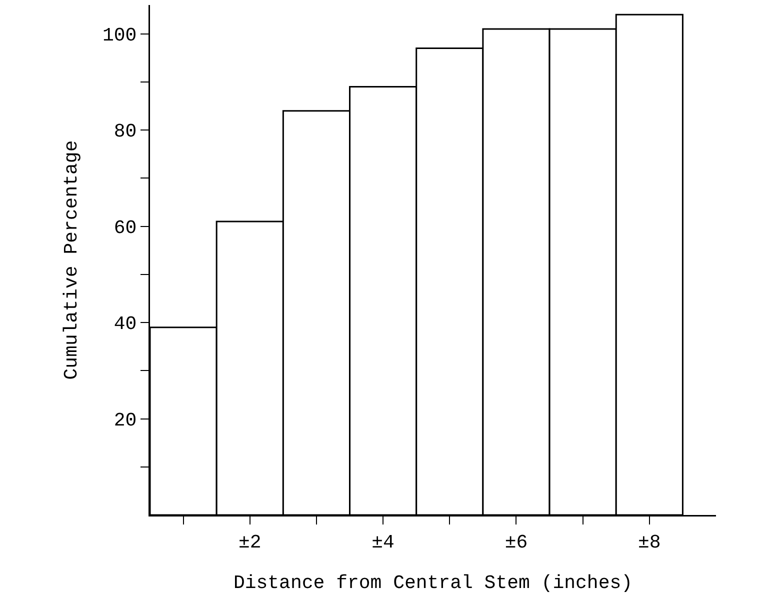 The height and width of the screenshot is (615, 761). Describe the element at coordinates (516, 542) in the screenshot. I see `x-tick-label: ±6` at that location.